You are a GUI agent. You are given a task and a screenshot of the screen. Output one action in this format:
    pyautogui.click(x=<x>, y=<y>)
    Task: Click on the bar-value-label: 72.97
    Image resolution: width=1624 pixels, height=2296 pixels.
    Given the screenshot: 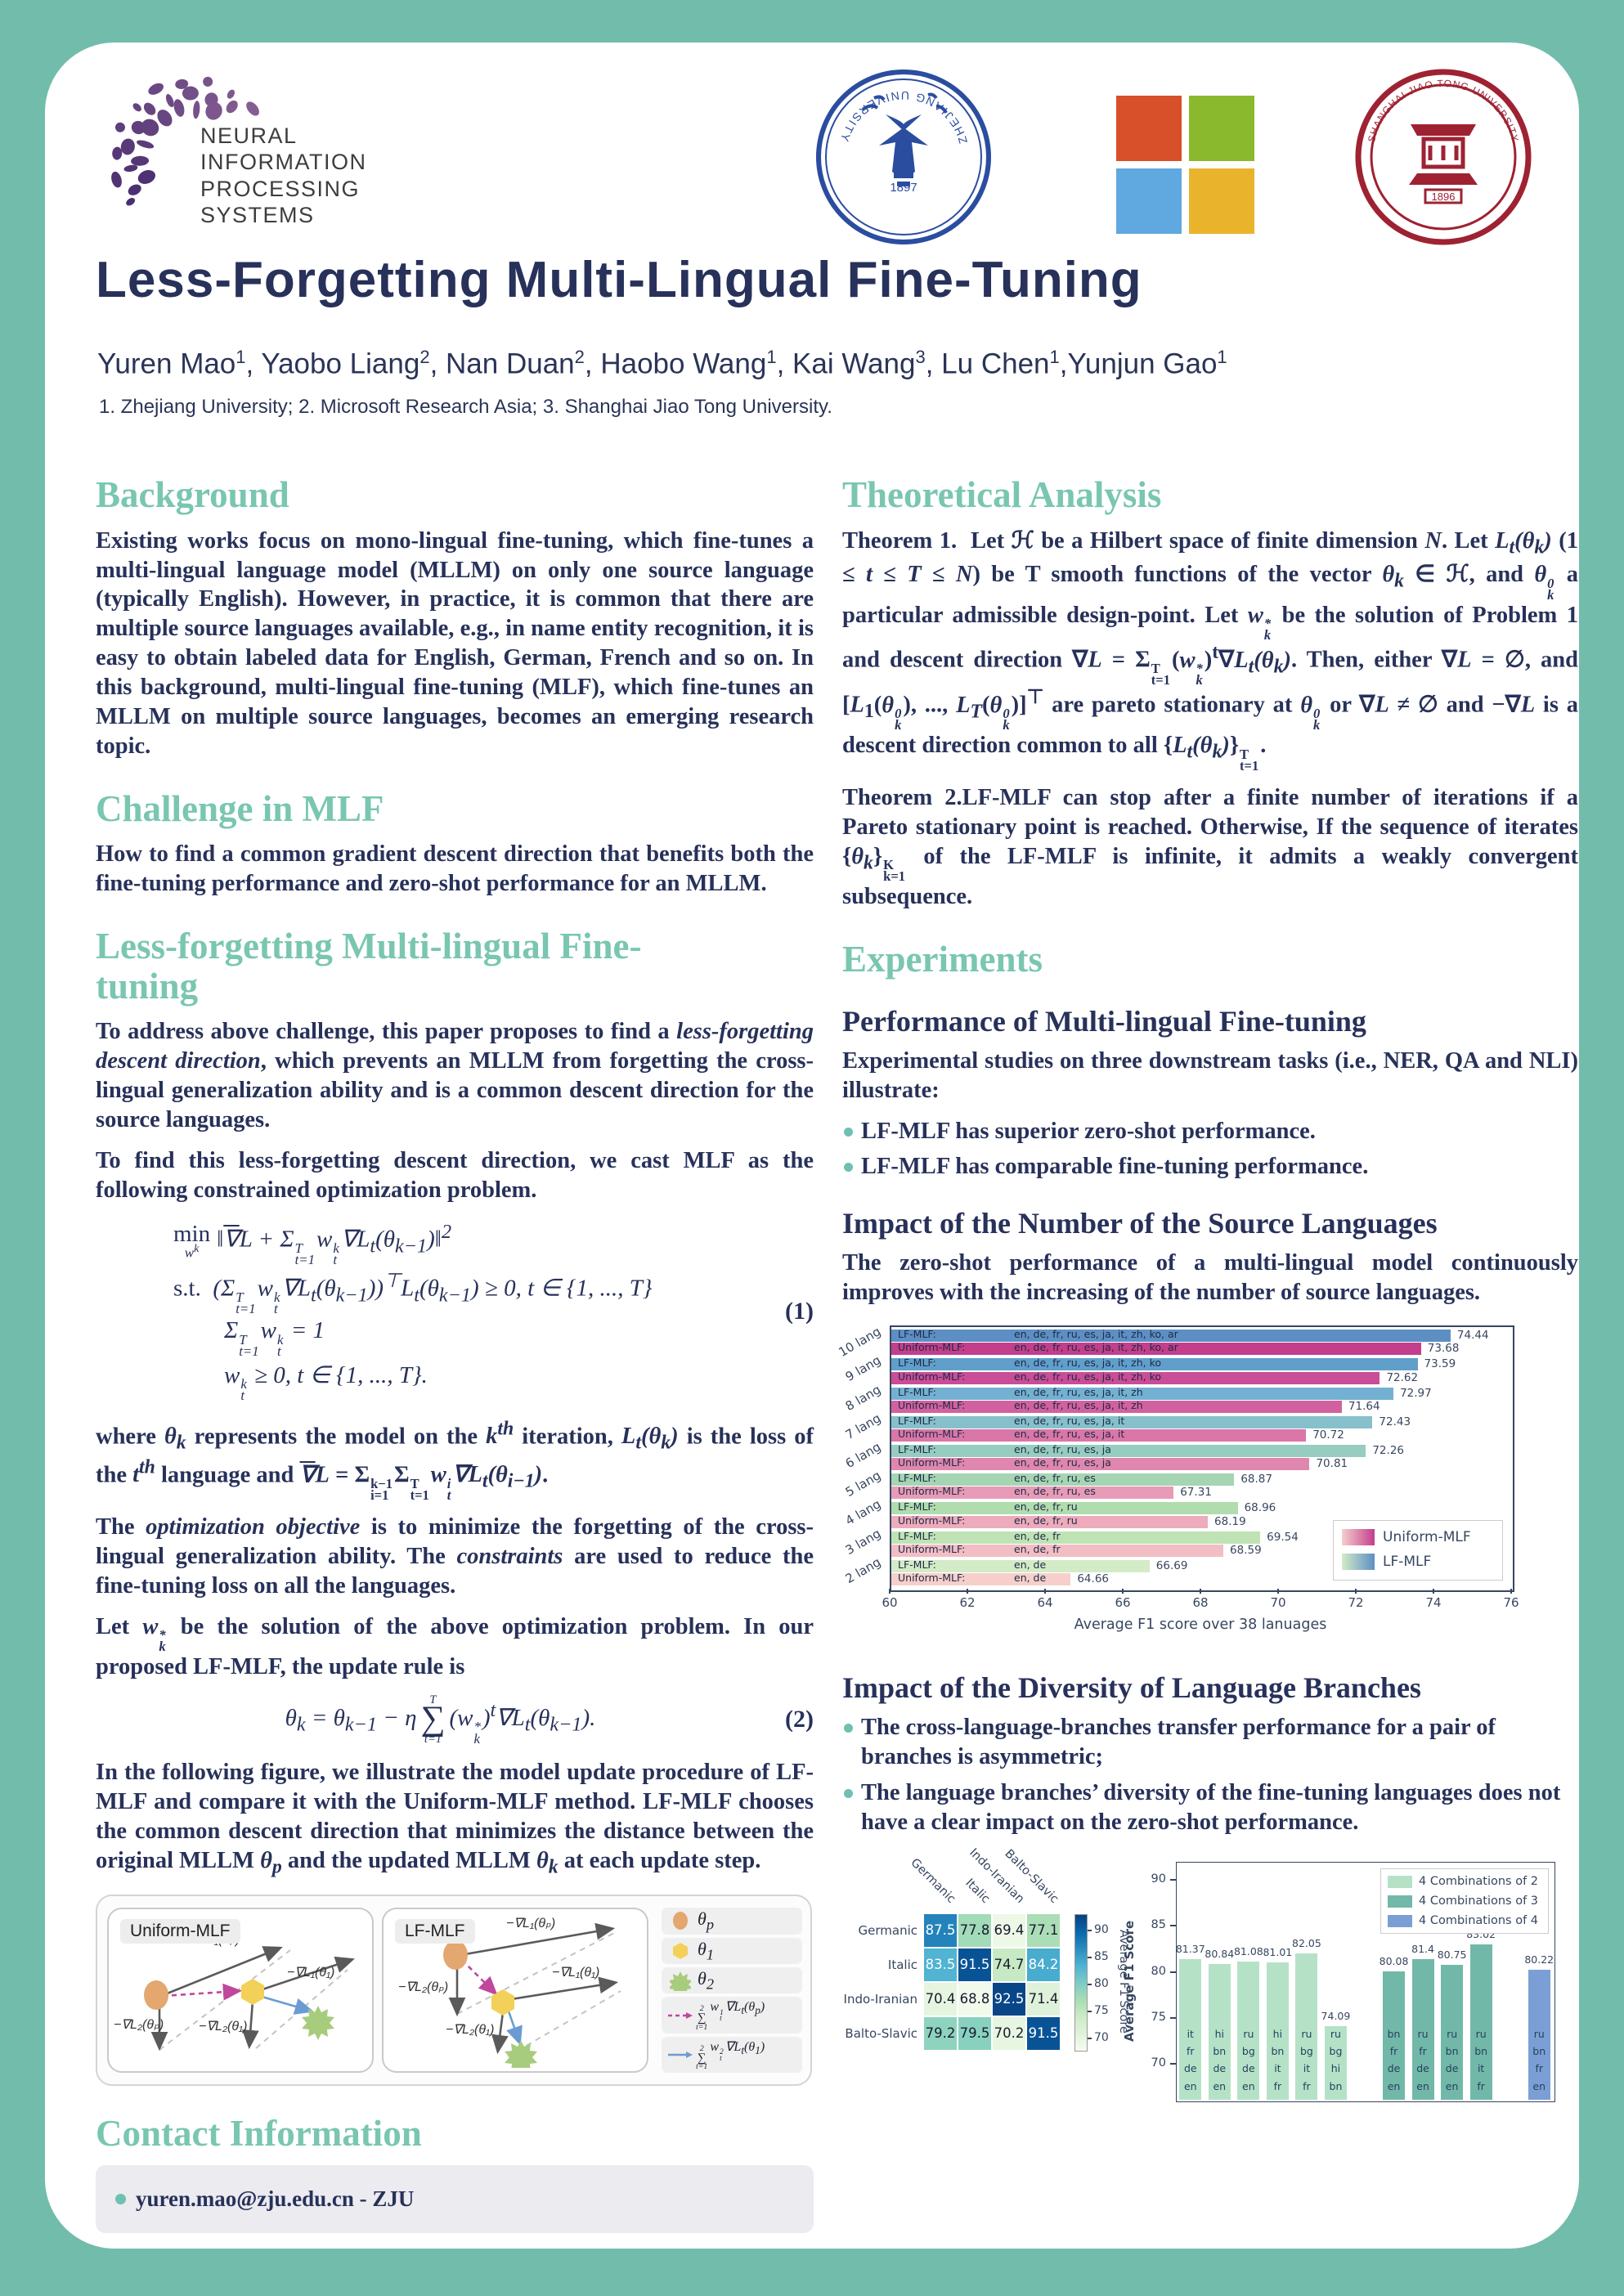 What is the action you would take?
    pyautogui.click(x=1416, y=1393)
    